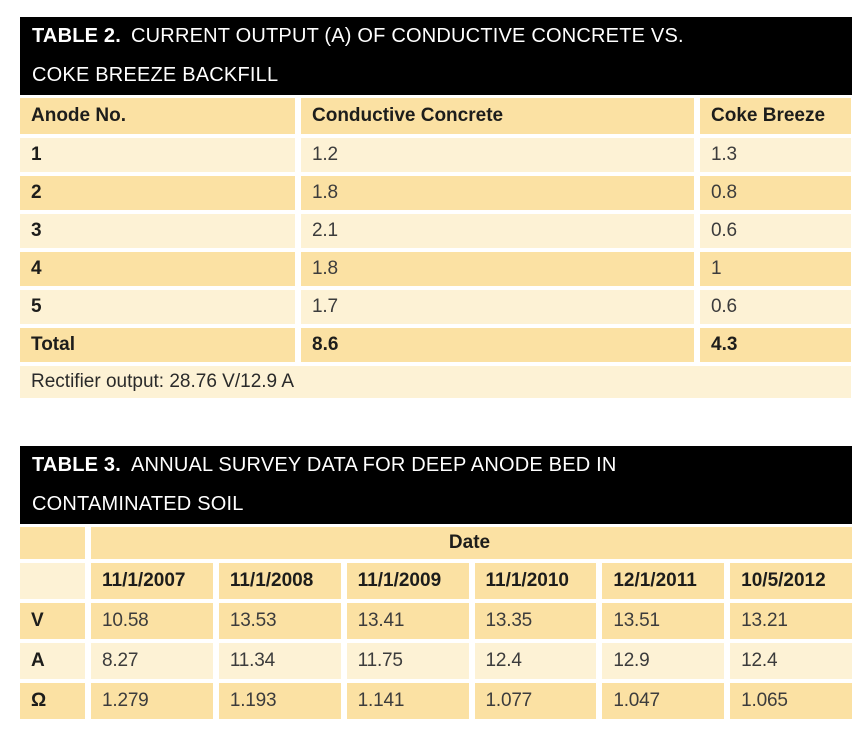 Image resolution: width=868 pixels, height=738 pixels. Describe the element at coordinates (471, 543) in the screenshot. I see `date-group-header: Date` at that location.